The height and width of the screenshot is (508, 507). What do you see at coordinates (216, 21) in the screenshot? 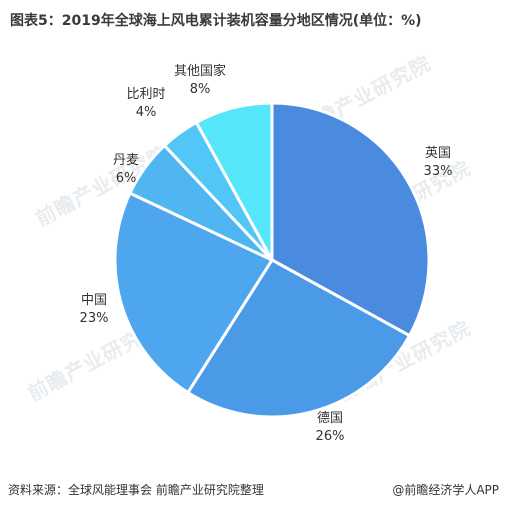
I see `chart-title: 图表5：2019年全球海上风电累计装机容量分地区情况(单位：%)` at bounding box center [216, 21].